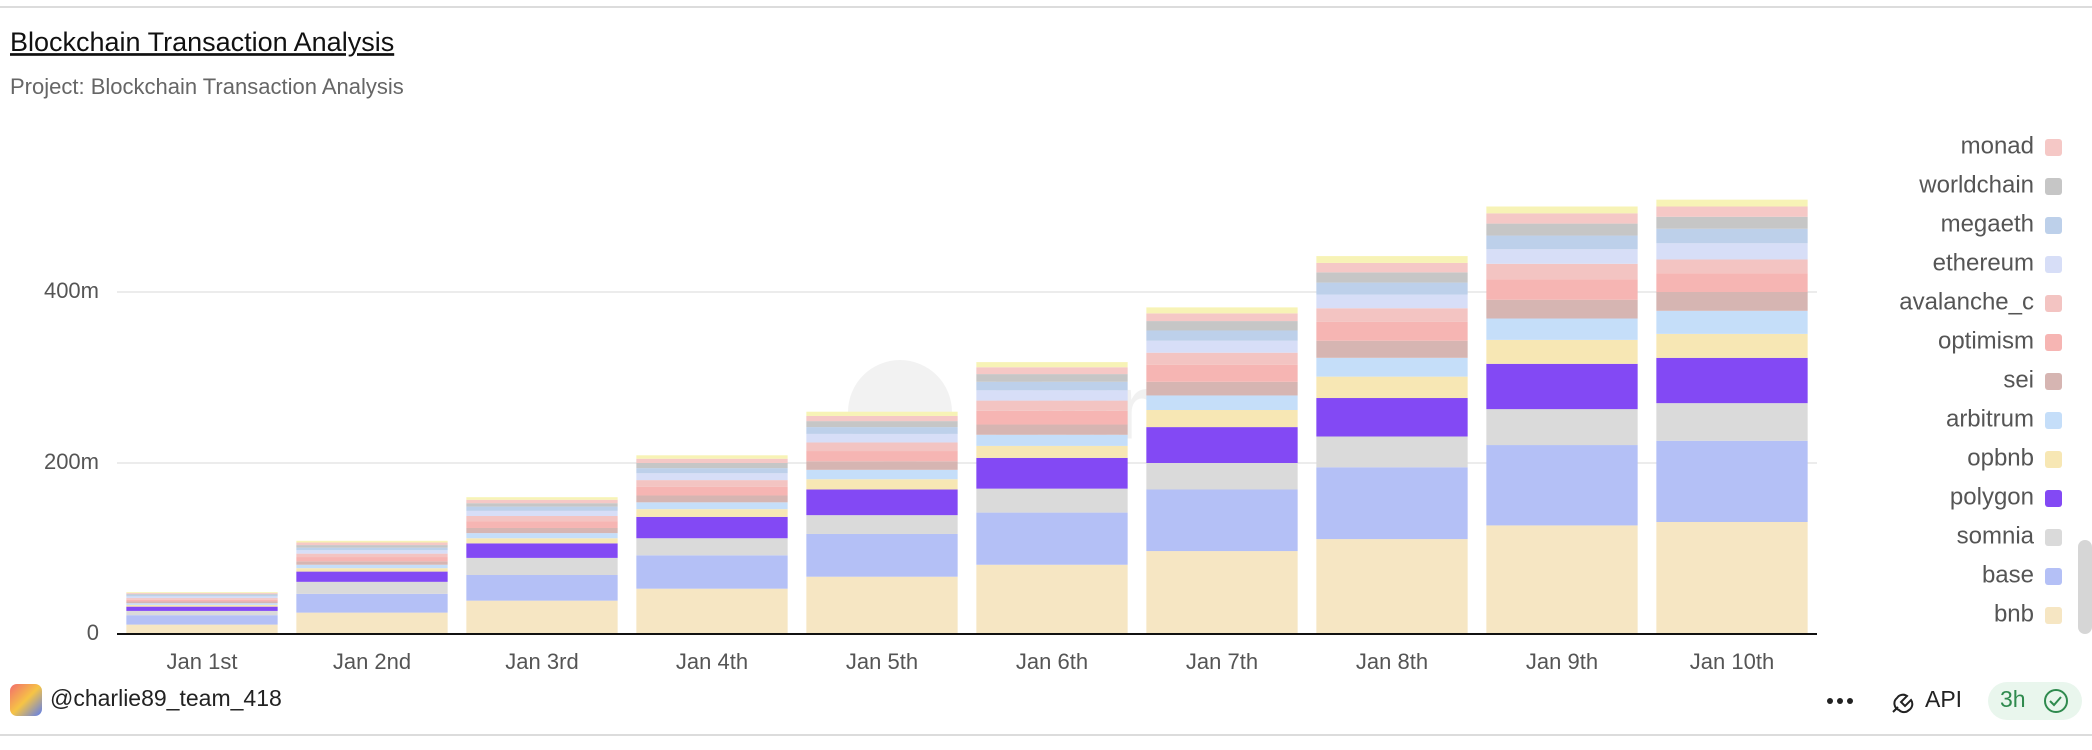 Image resolution: width=2092 pixels, height=750 pixels. What do you see at coordinates (71, 290) in the screenshot?
I see `y-tick-label: 400m` at bounding box center [71, 290].